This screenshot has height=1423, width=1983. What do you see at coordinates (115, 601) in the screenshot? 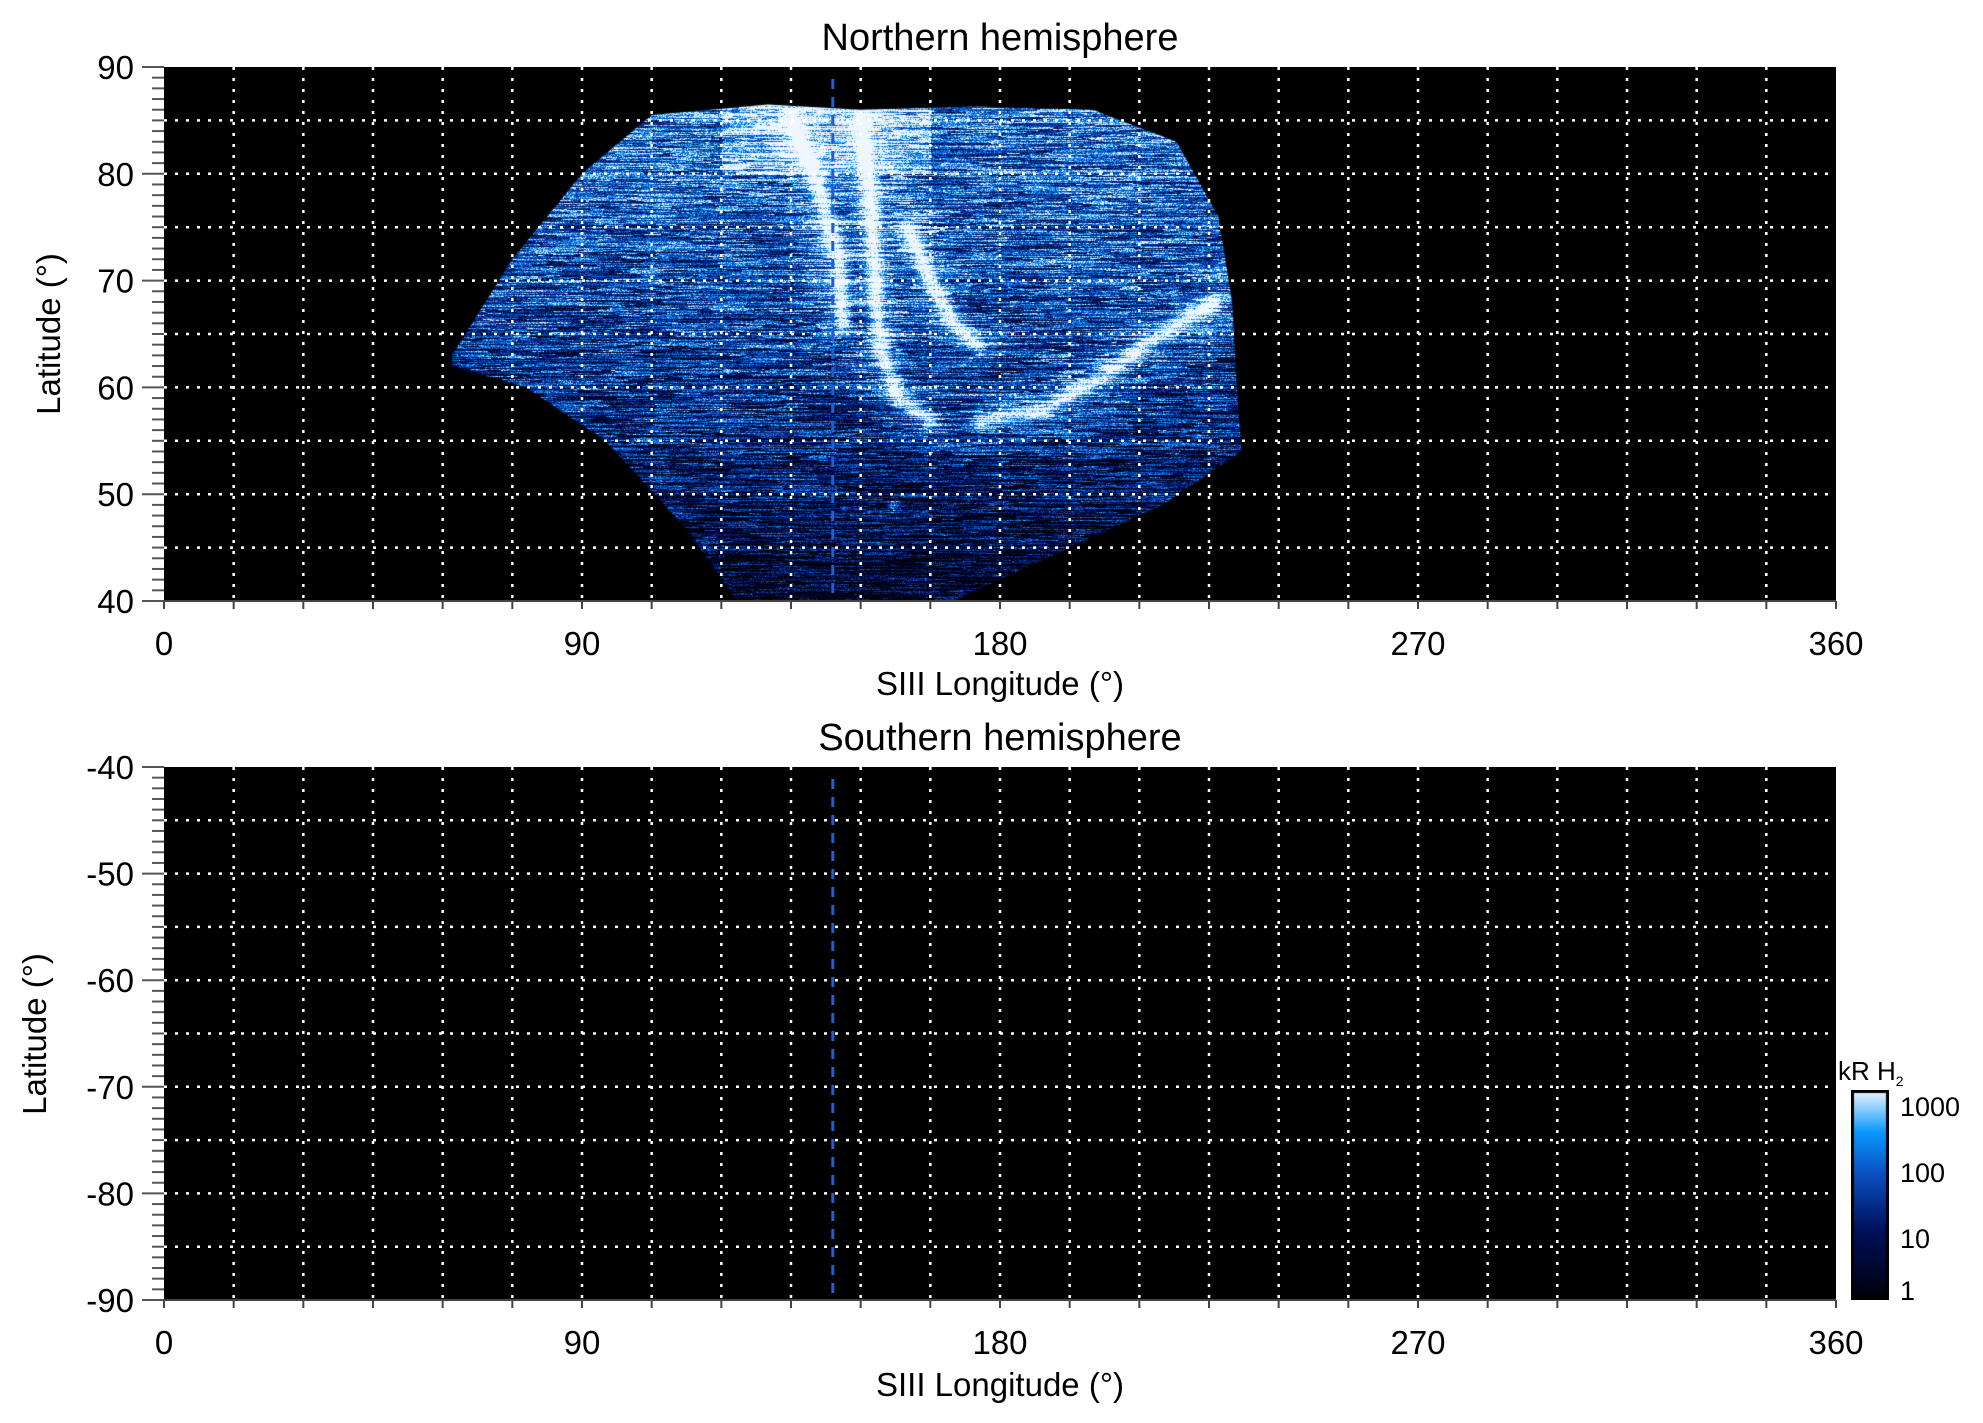
I see `y-tick-label: 40` at bounding box center [115, 601].